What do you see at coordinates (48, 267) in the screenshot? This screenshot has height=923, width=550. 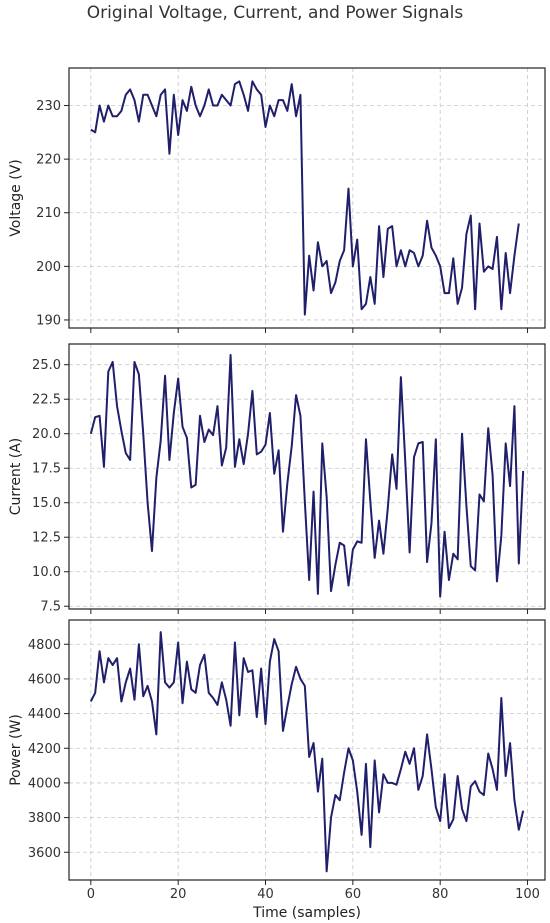 I see `voltage-y-tick-label: 200` at bounding box center [48, 267].